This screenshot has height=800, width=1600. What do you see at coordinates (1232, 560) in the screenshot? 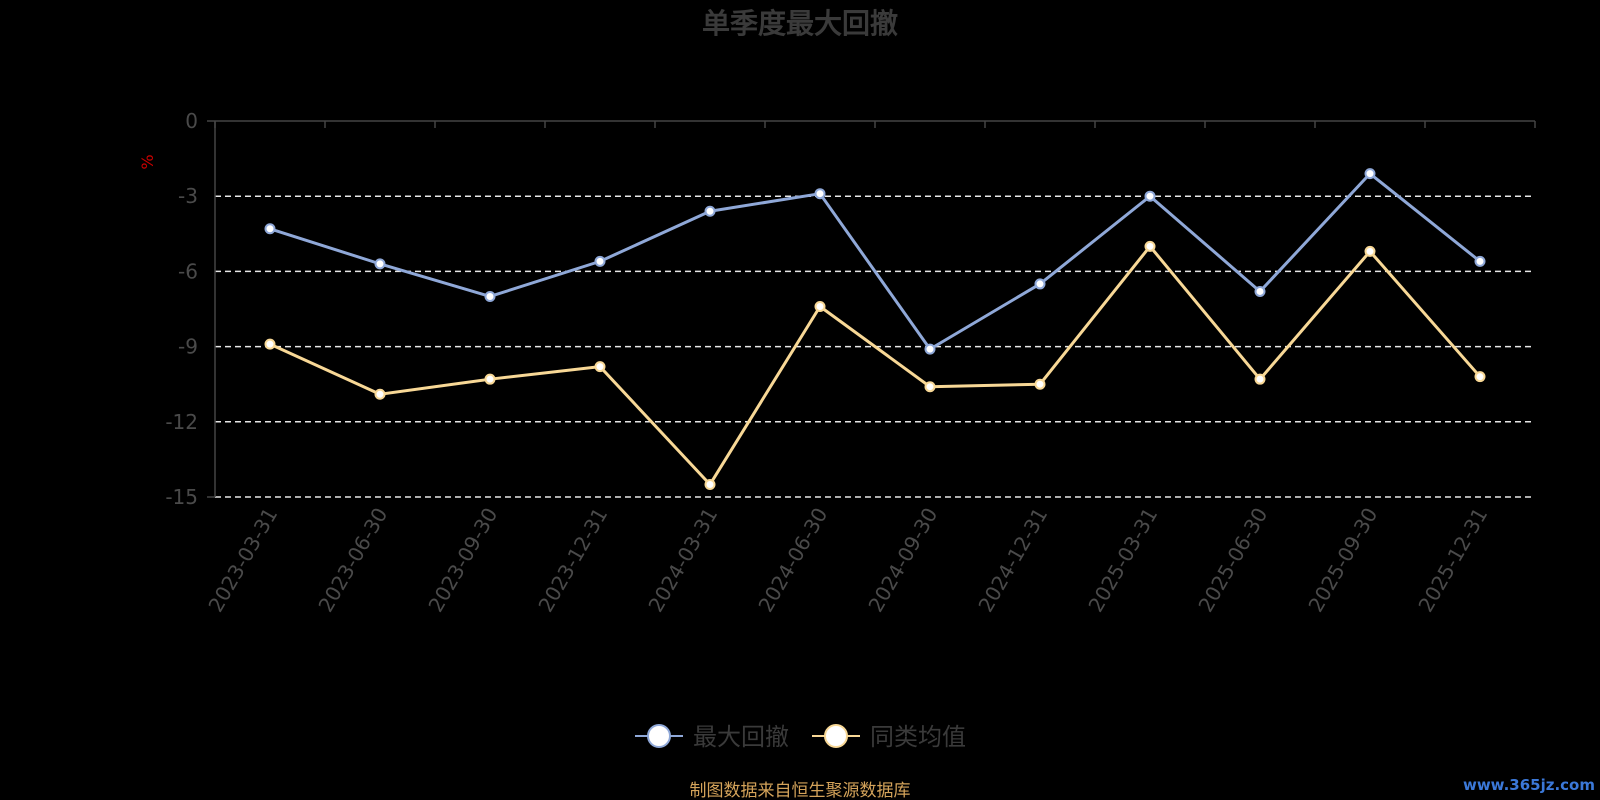
I see `x-tick-label: 2025-06-30` at bounding box center [1232, 560].